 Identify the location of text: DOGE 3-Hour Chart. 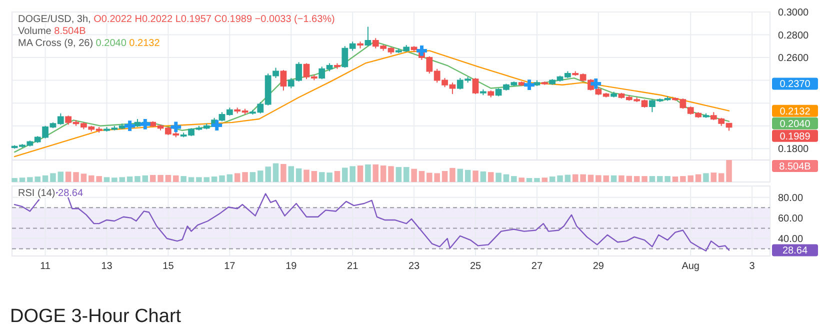
(96, 316).